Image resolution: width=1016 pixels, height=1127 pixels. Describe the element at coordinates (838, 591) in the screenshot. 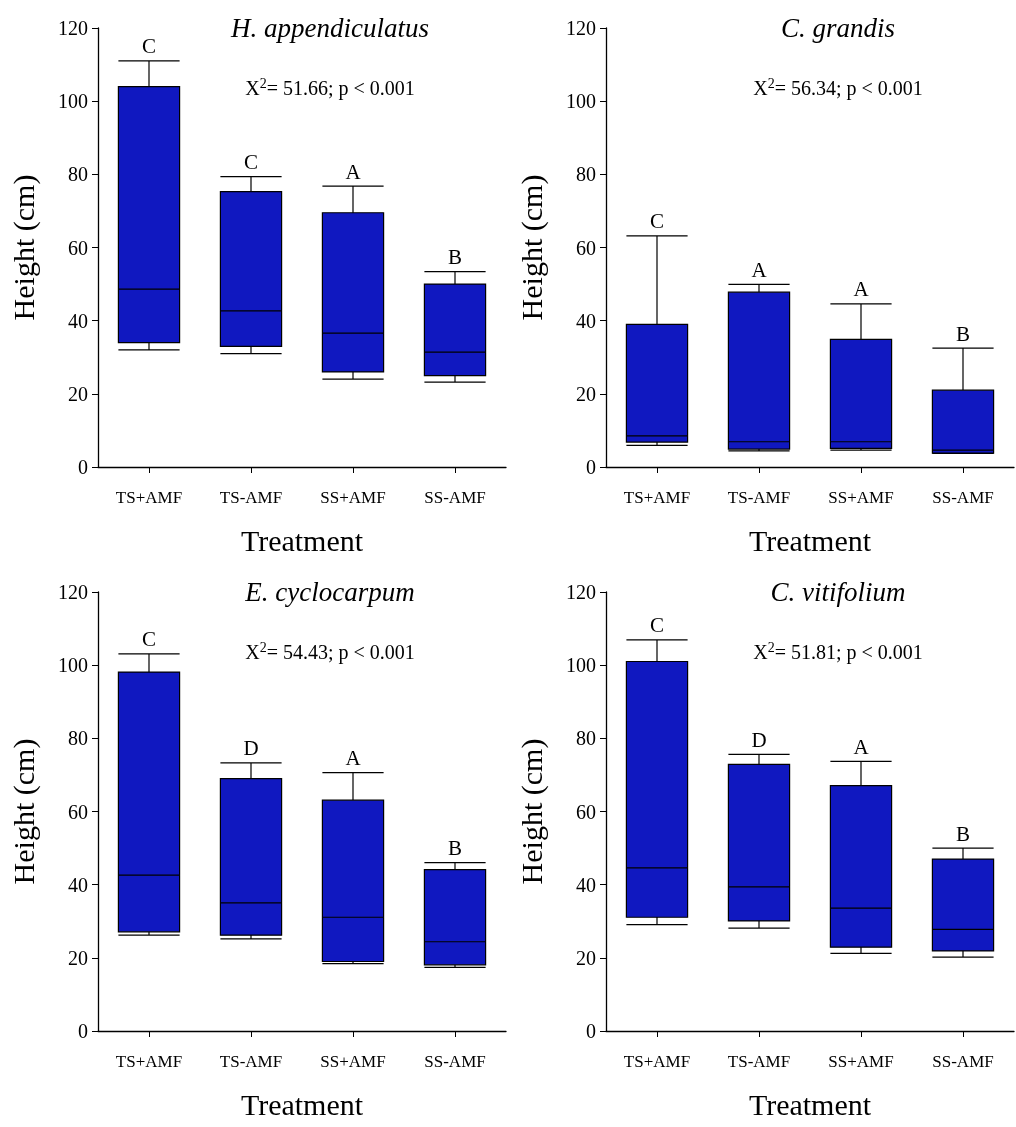

I see `chart-title: C. vitifolium` at that location.